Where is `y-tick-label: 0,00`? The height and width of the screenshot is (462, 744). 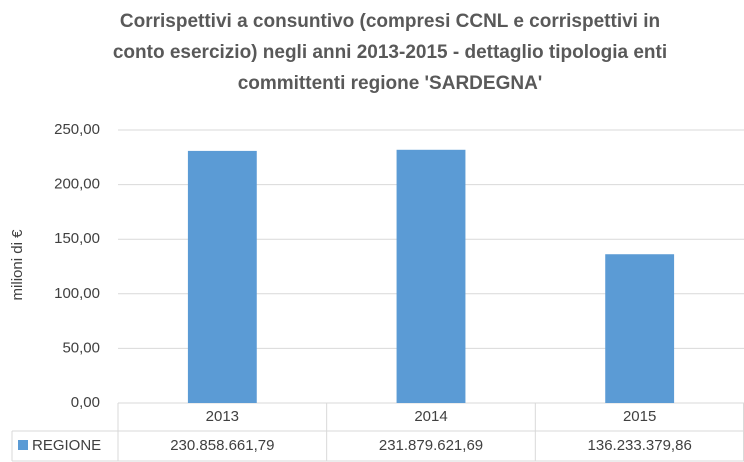 y-tick-label: 0,00 is located at coordinates (85, 402).